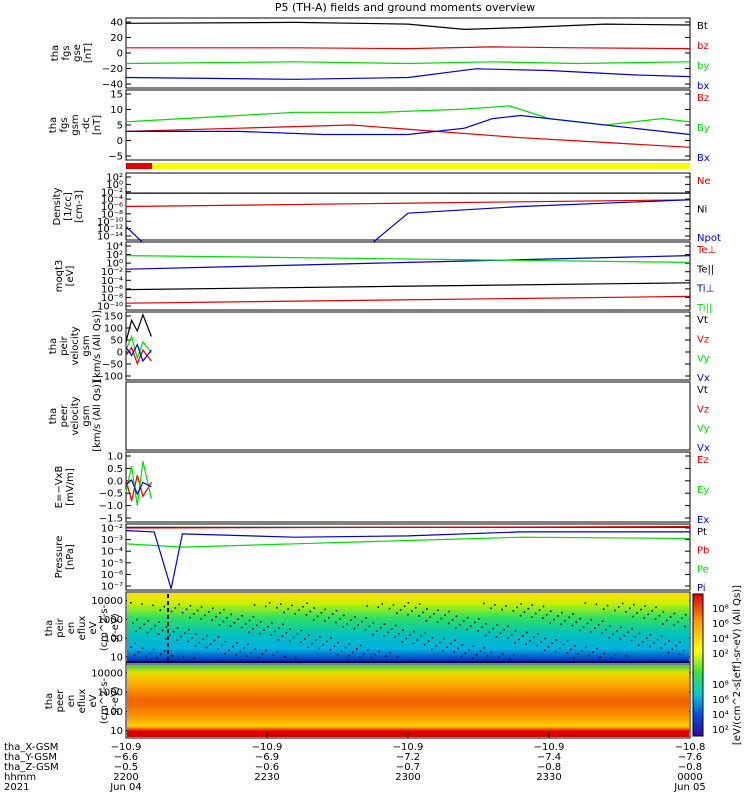  Describe the element at coordinates (138, 347) in the screenshot. I see `series-vy` at that location.